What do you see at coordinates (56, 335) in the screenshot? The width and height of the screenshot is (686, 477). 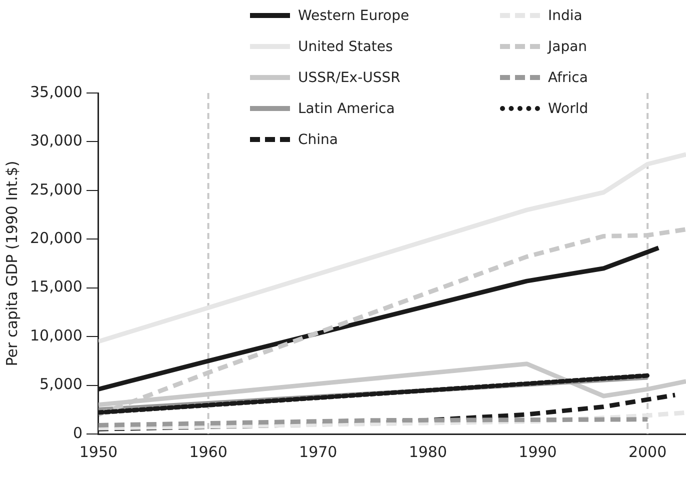 I see `y-tick-label: 10,000` at bounding box center [56, 335].